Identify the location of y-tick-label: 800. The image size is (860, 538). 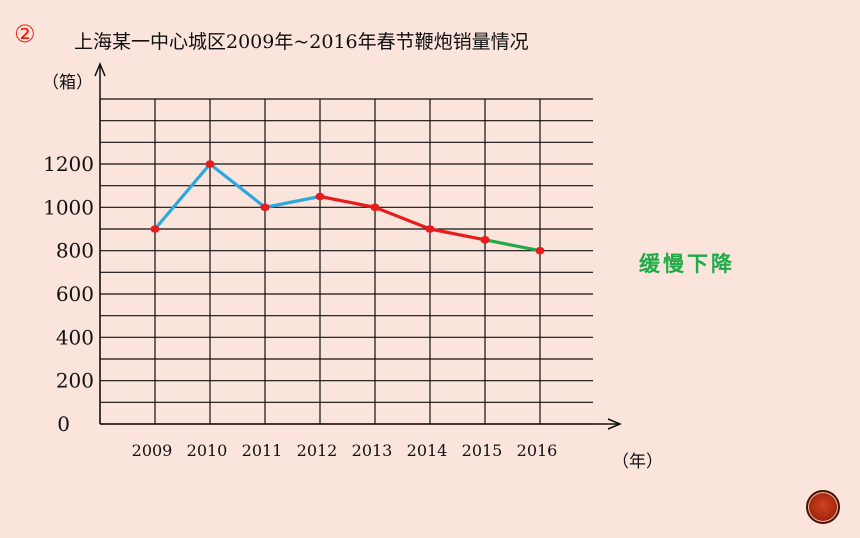
(75, 251).